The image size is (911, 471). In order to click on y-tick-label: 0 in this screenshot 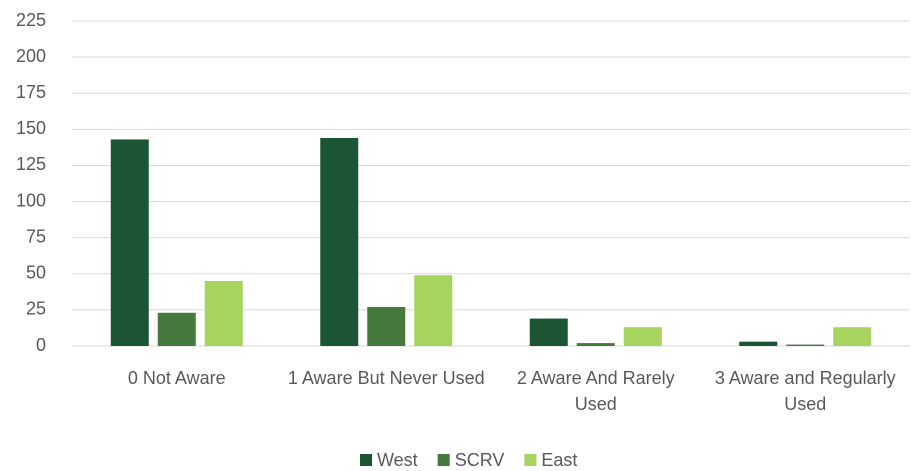, I will do `click(41, 345)`.